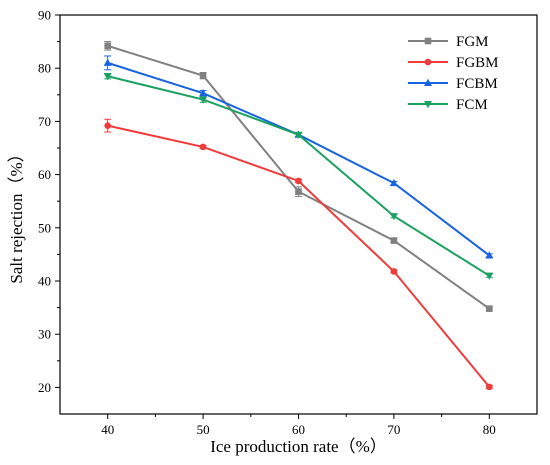 The height and width of the screenshot is (465, 550). What do you see at coordinates (44, 121) in the screenshot?
I see `y-tick-label: 70` at bounding box center [44, 121].